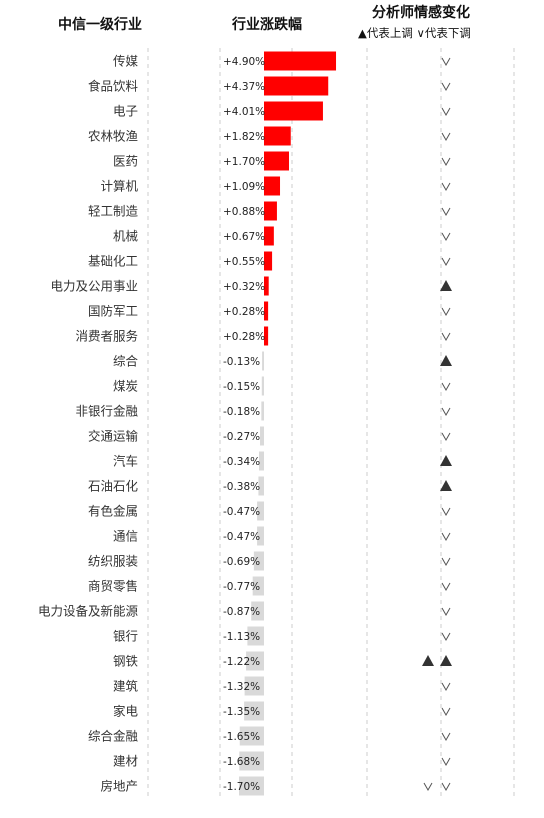  Describe the element at coordinates (126, 236) in the screenshot. I see `category-label: 机械` at that location.